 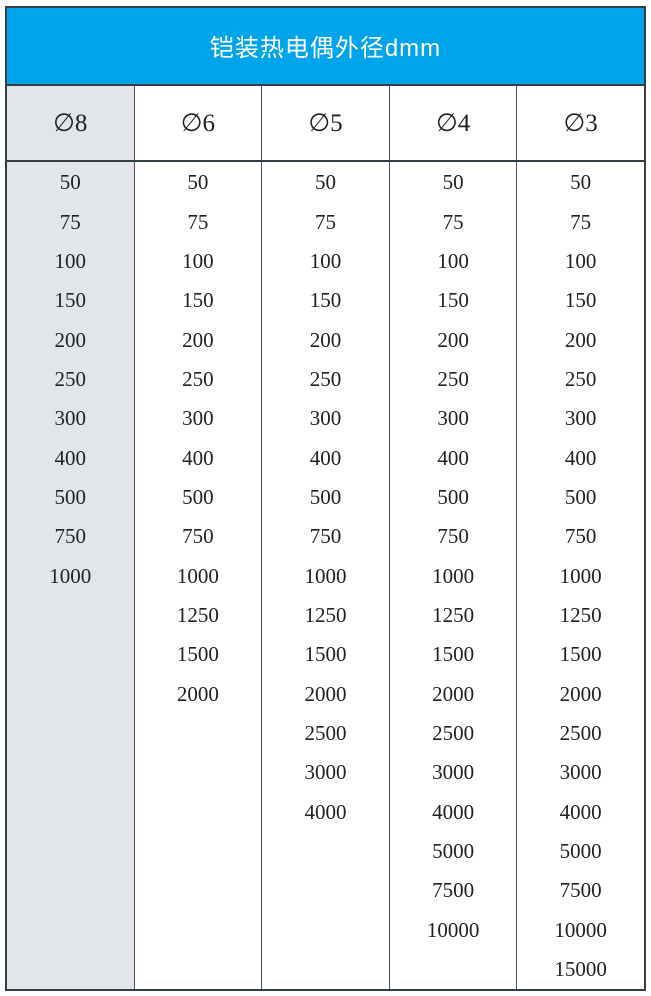 I want to click on table-header-row: ∅8 ∅6 ∅5 ∅4 ∅3, so click(x=325, y=124).